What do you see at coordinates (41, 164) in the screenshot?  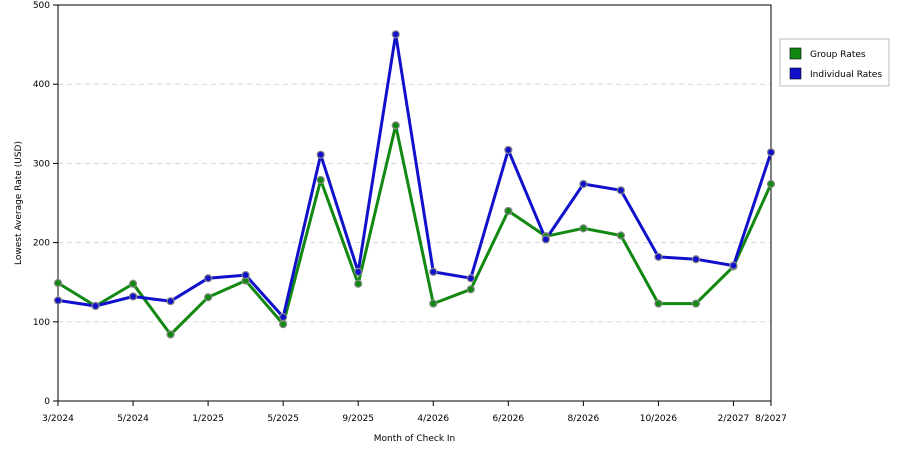 I see `y-tick-label: 300` at bounding box center [41, 164].